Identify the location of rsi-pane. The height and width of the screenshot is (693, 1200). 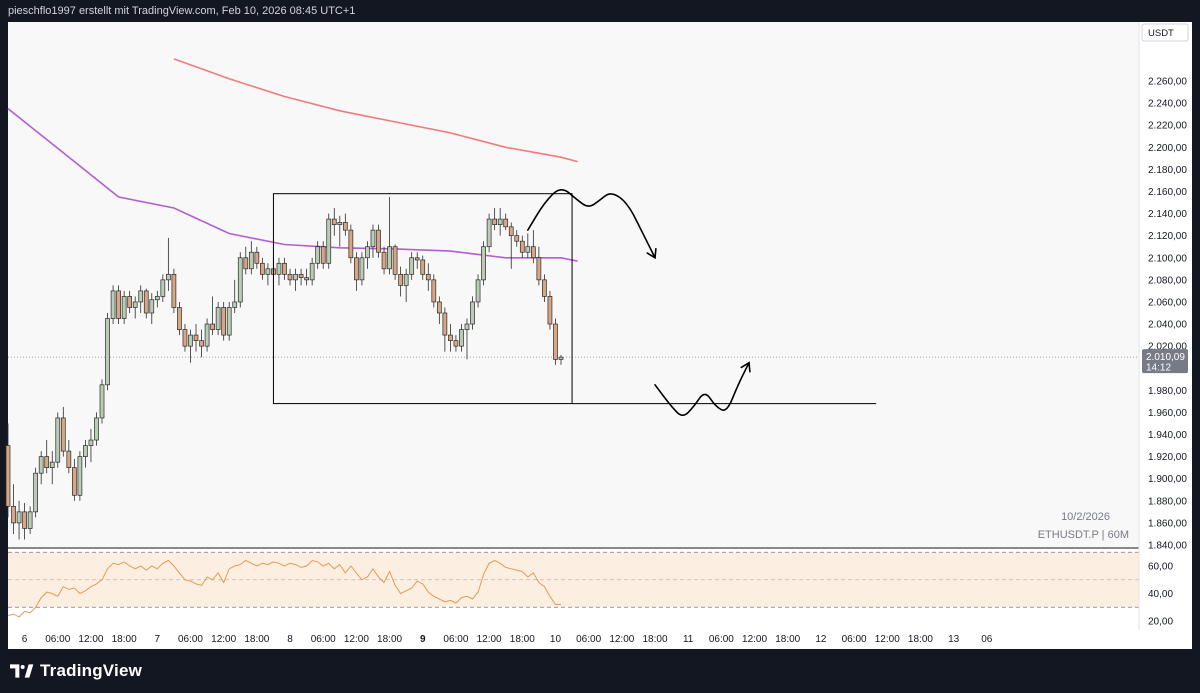
(573, 590).